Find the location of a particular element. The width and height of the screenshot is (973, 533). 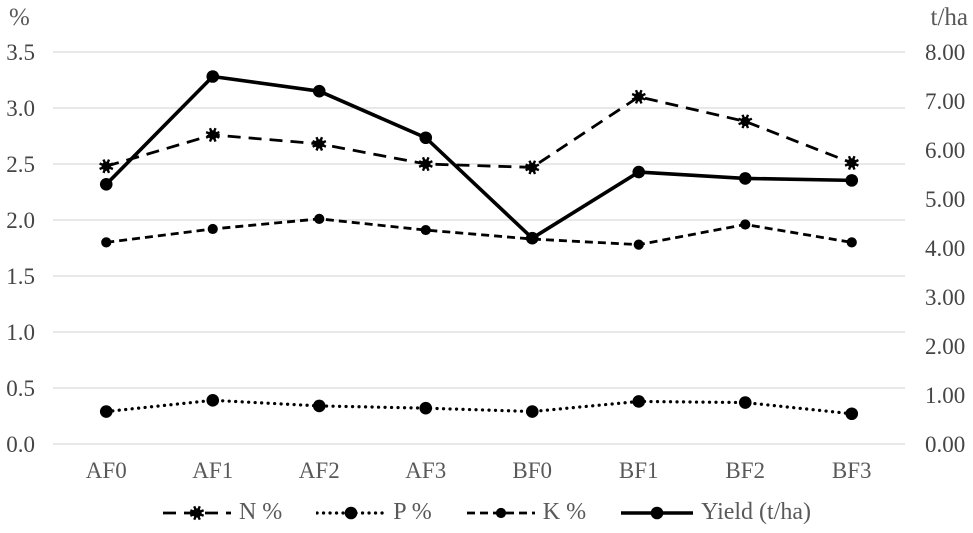

legend-label: P % is located at coordinates (412, 512).